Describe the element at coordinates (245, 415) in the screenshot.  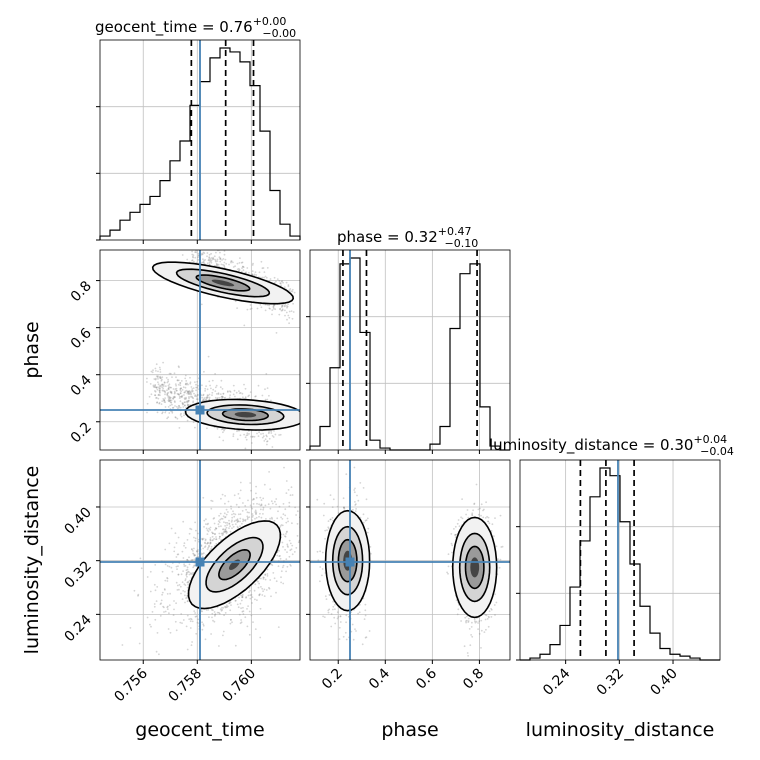
I see `density-fill` at that location.